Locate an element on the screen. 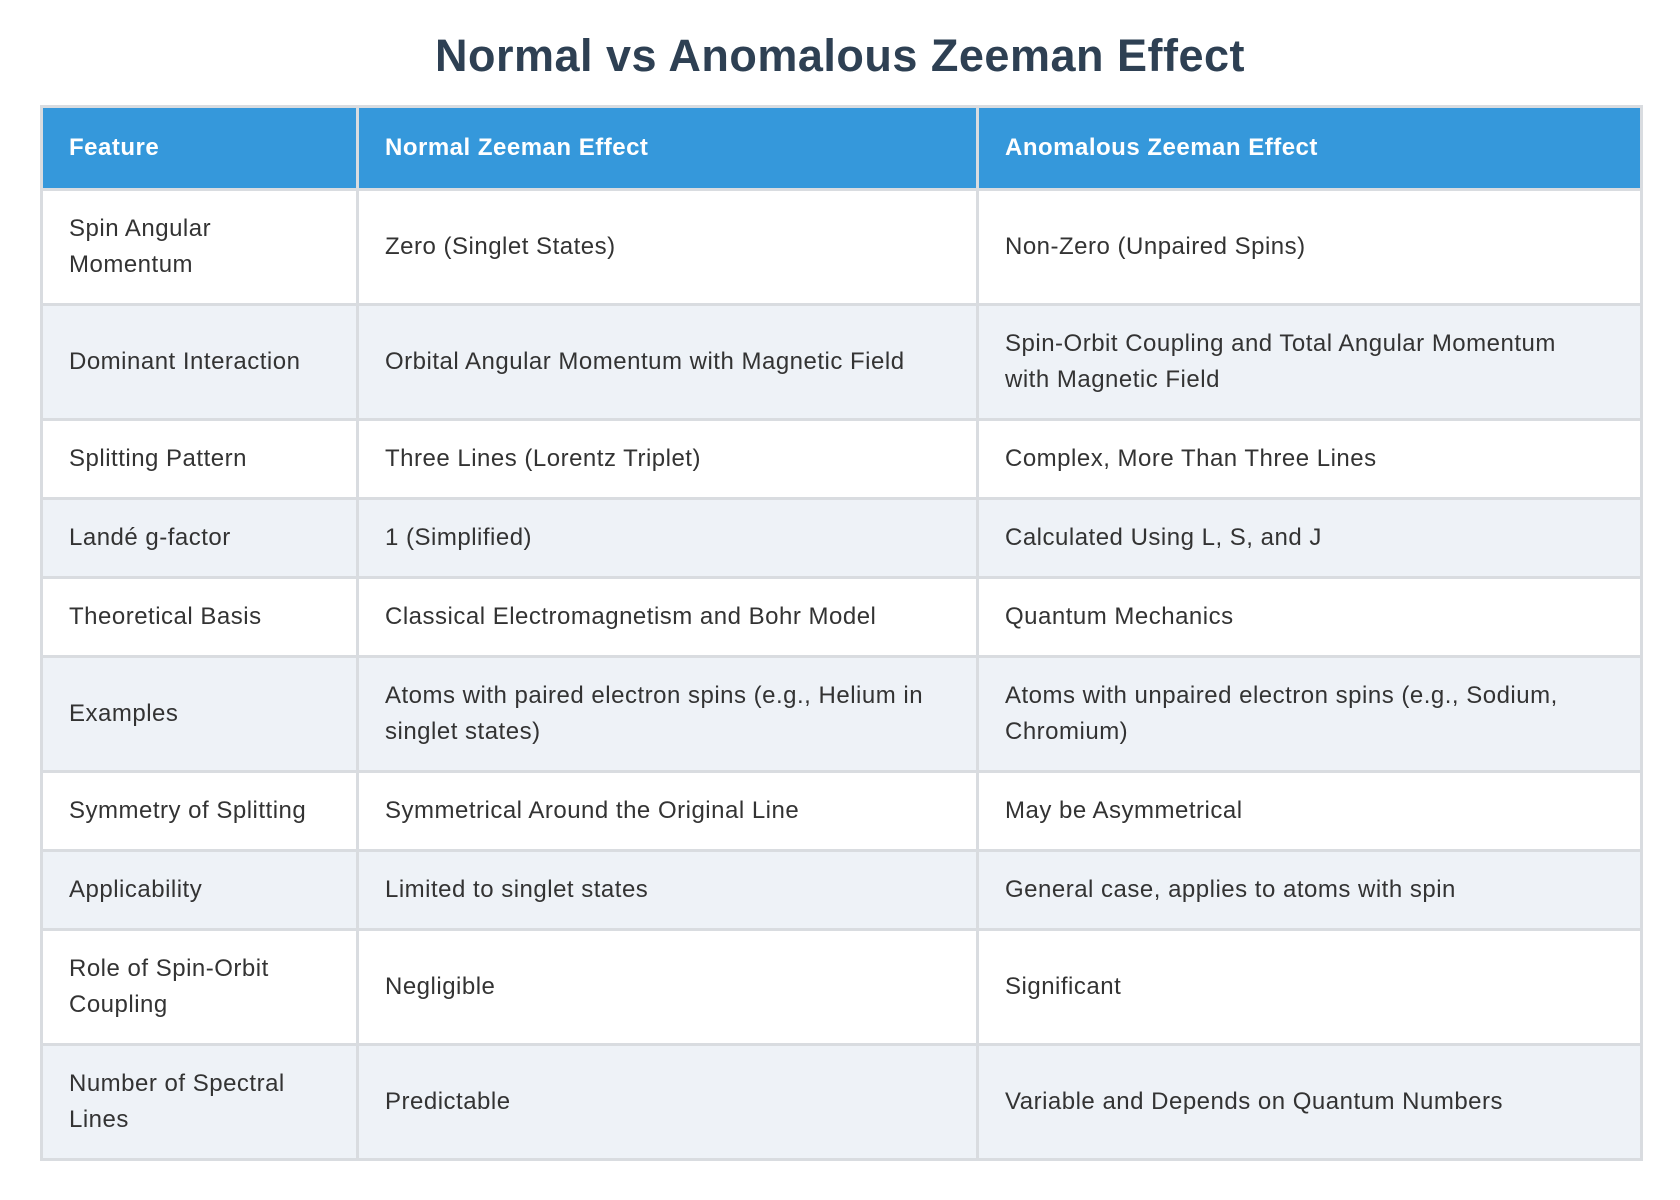  value-cell: Significant is located at coordinates (1309, 987).